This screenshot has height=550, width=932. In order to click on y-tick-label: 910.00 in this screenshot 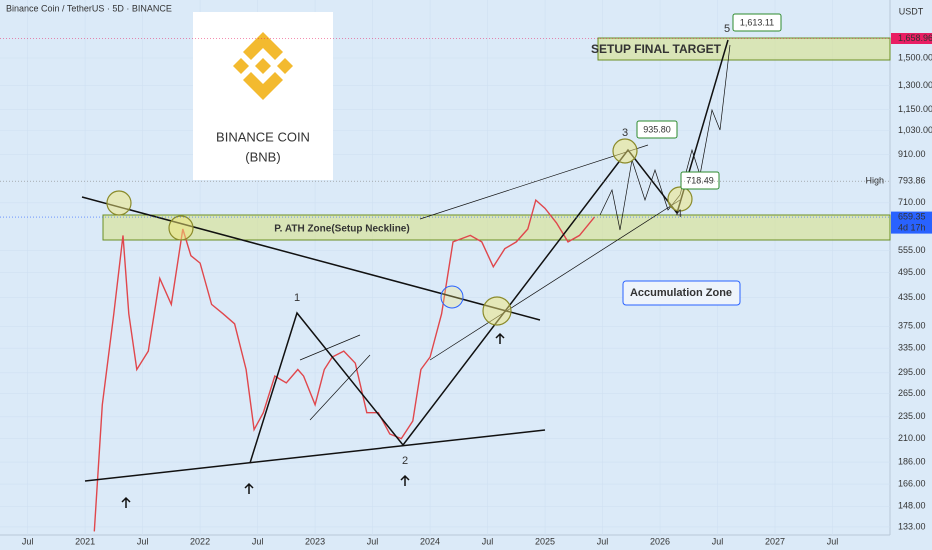, I will do `click(912, 154)`.